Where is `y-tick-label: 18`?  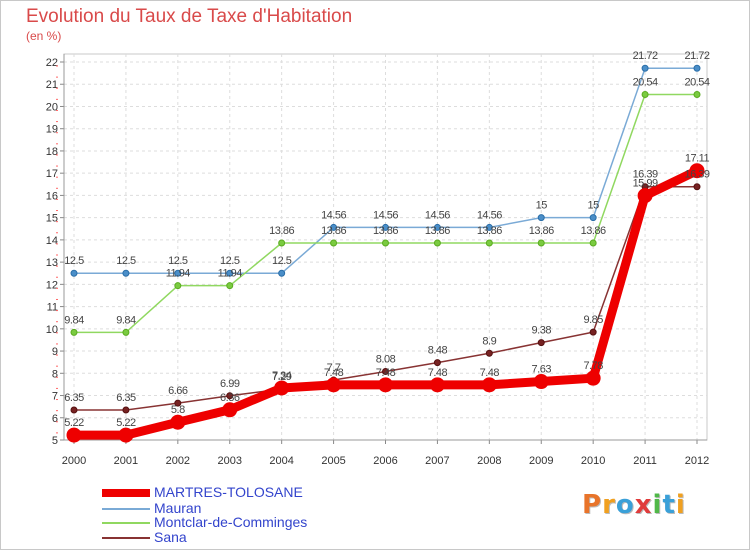
y-tick-label: 18 is located at coordinates (52, 152).